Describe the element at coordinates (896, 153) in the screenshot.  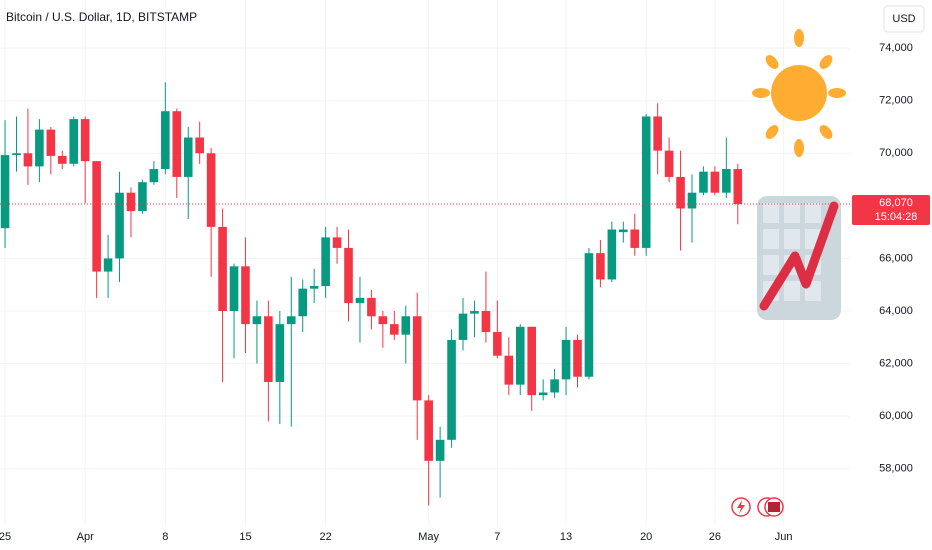
I see `y-tick-label: 70,000` at that location.